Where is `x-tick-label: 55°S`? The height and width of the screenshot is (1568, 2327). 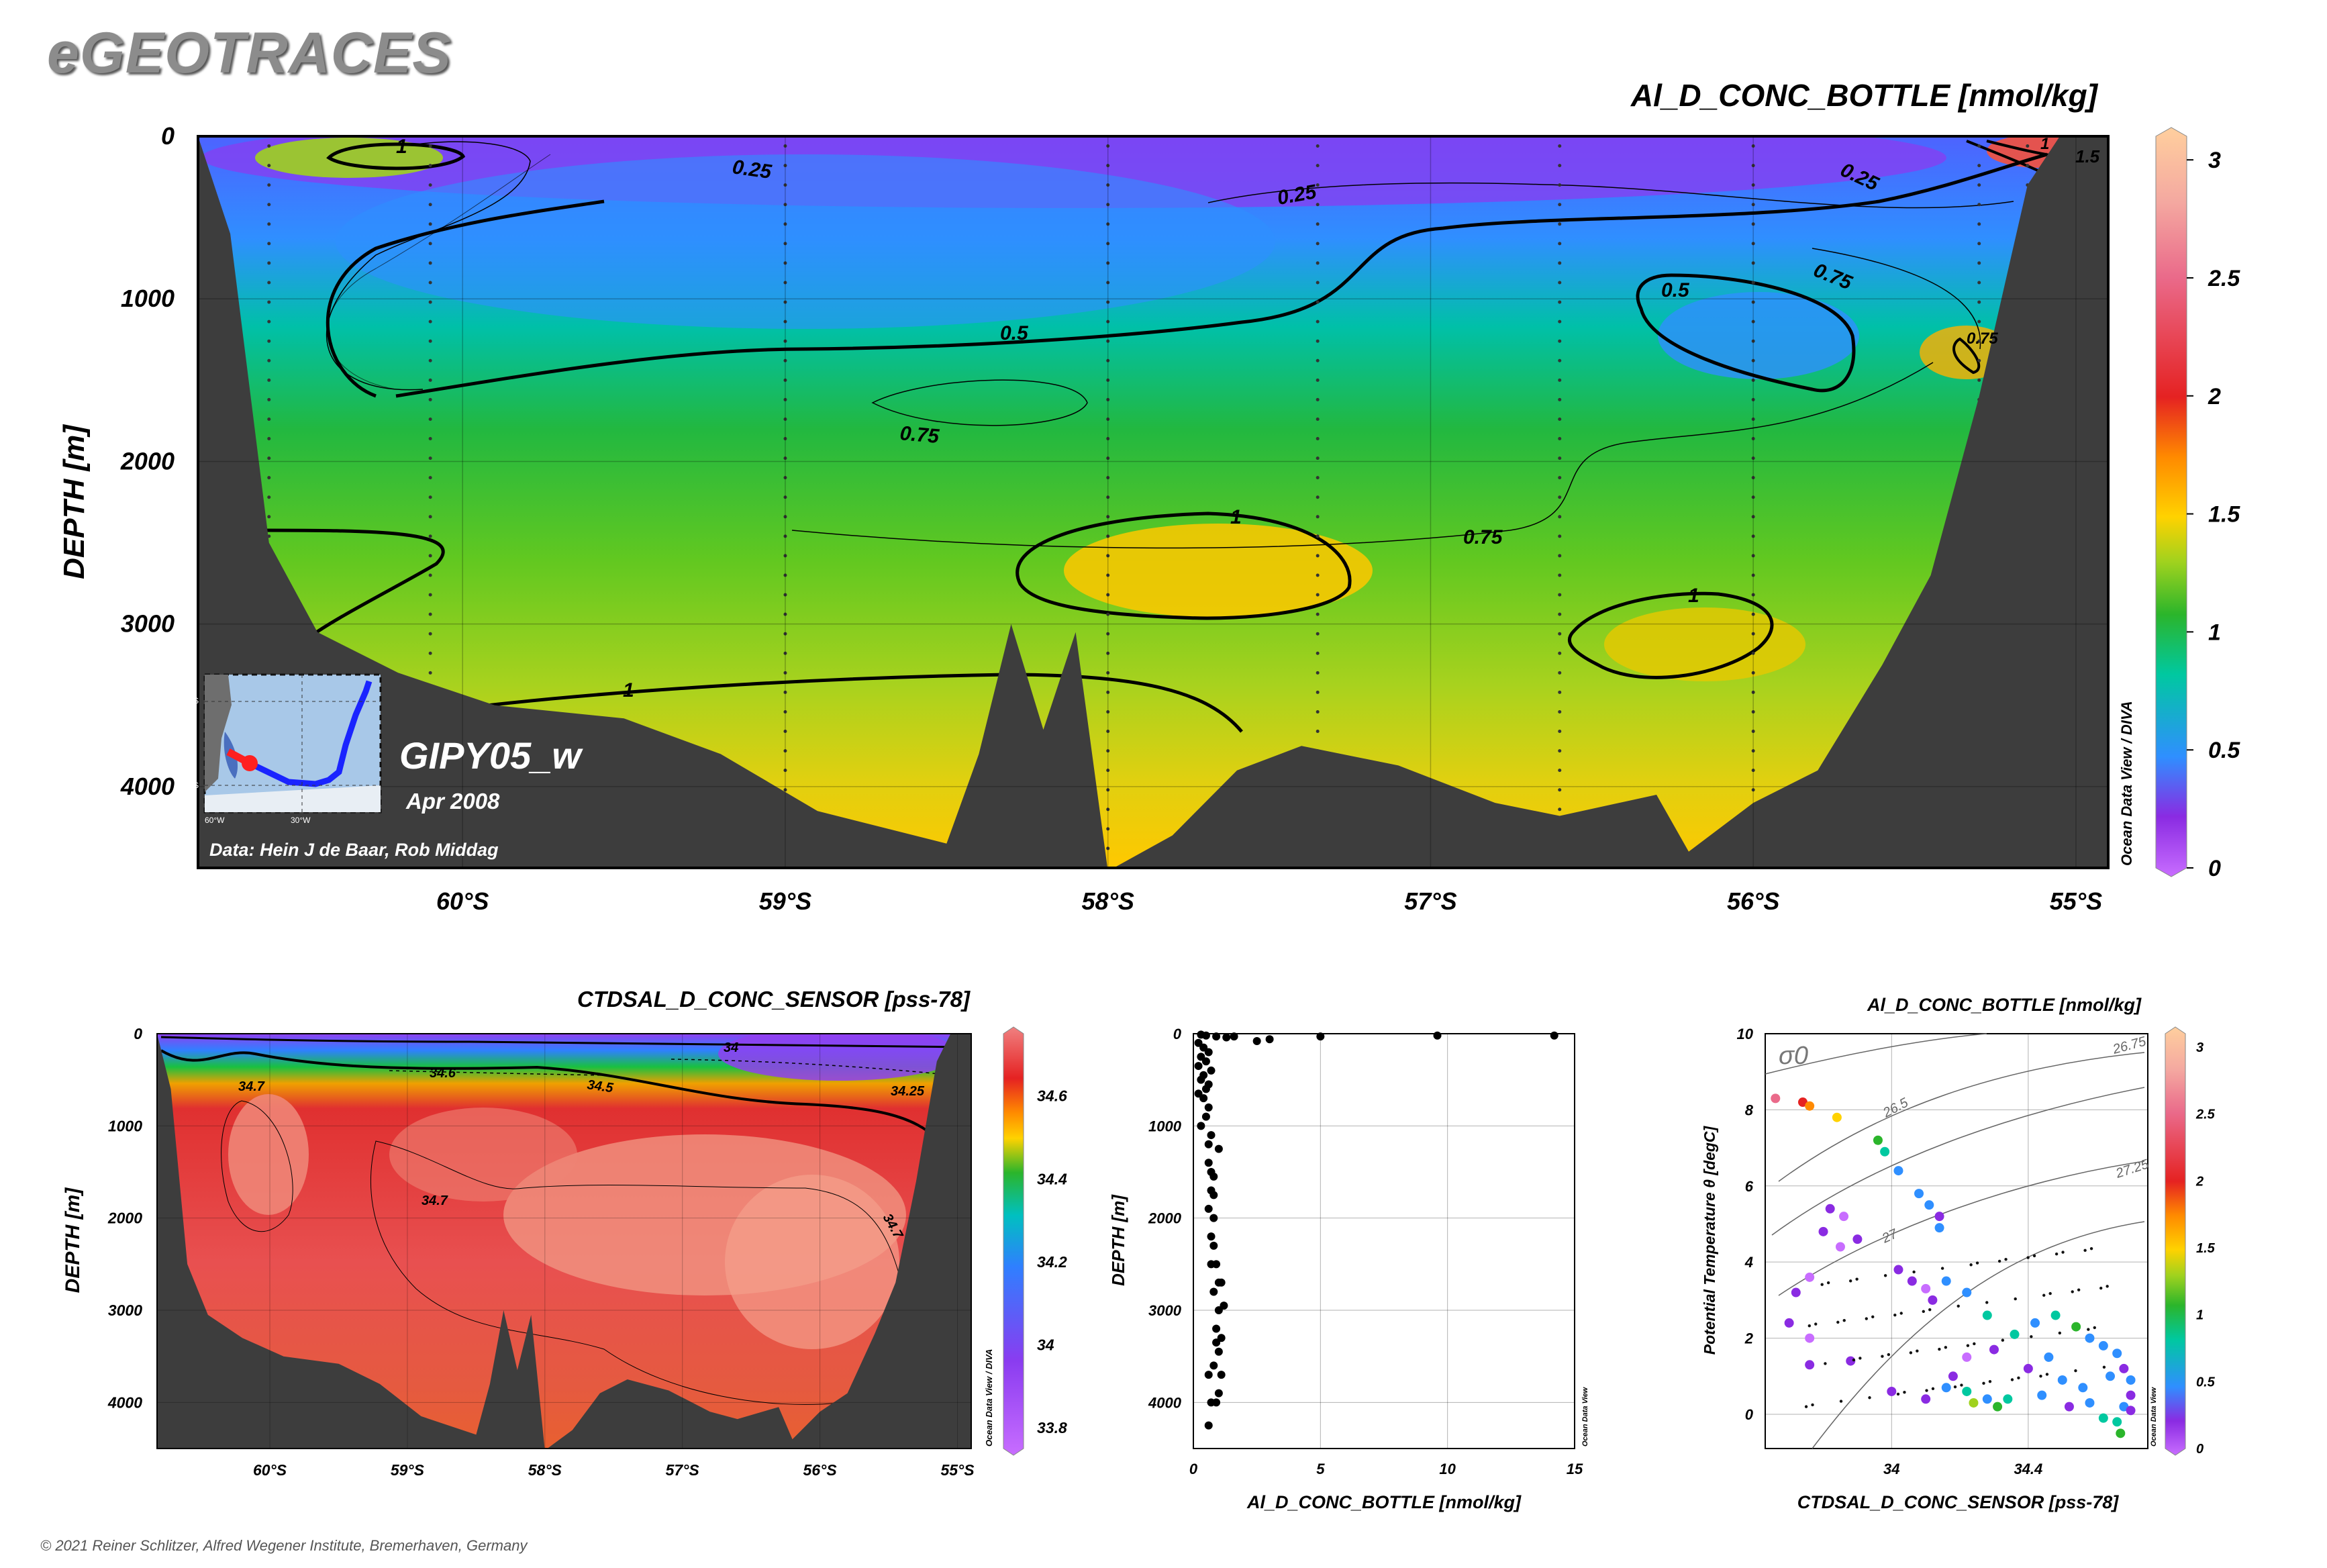
x-tick-label: 55°S is located at coordinates (957, 1470).